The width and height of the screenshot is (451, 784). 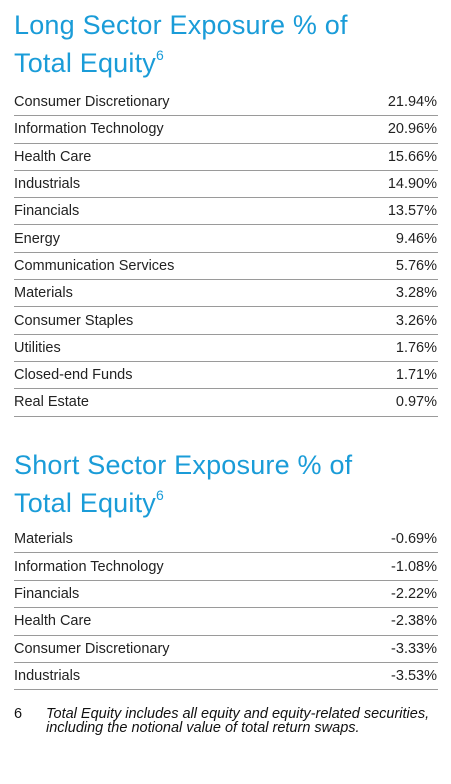 What do you see at coordinates (416, 347) in the screenshot?
I see `sector-value: 1.76%` at bounding box center [416, 347].